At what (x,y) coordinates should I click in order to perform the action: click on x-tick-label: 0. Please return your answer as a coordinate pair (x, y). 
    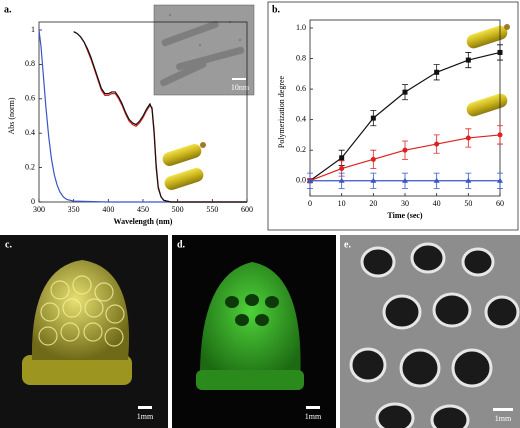
    Looking at the image, I should click on (310, 203).